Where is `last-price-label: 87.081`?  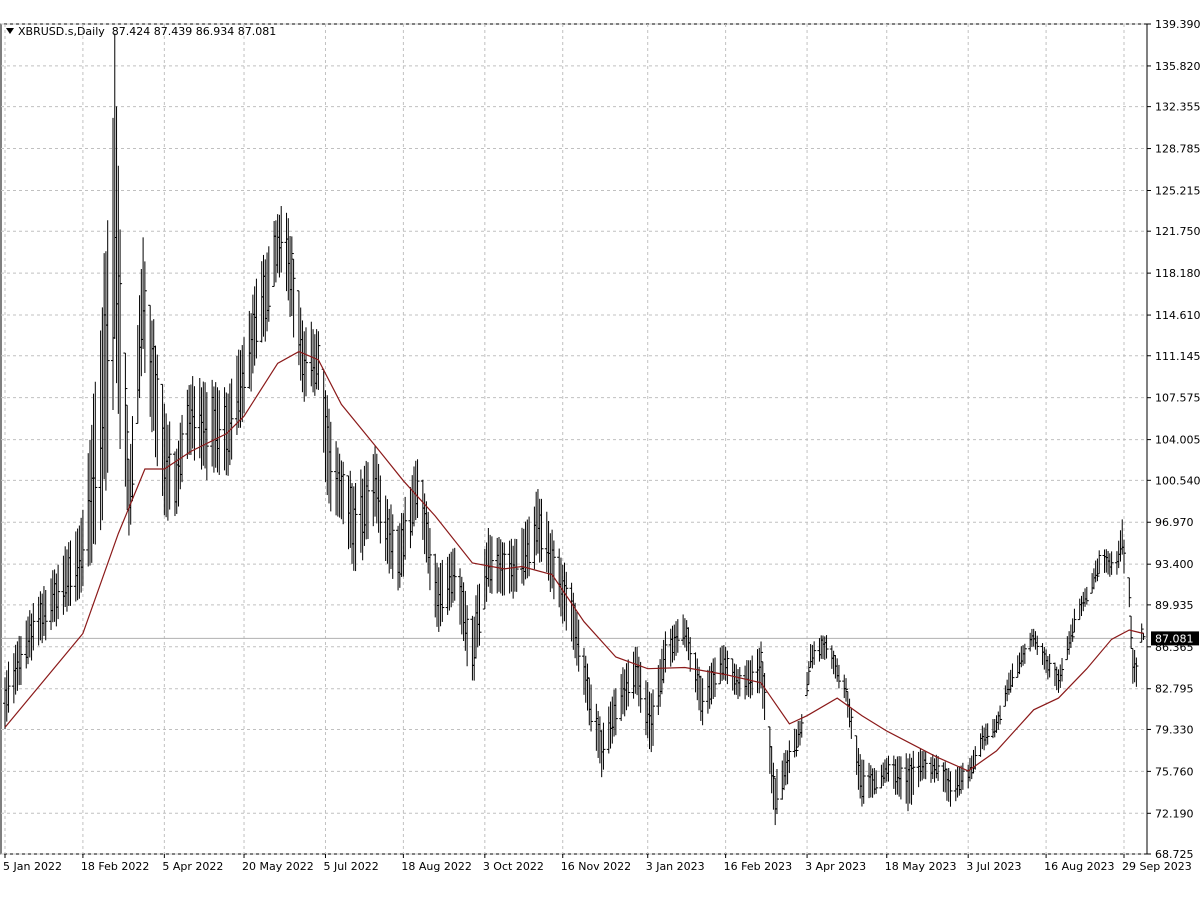
last-price-label: 87.081 is located at coordinates (1174, 638).